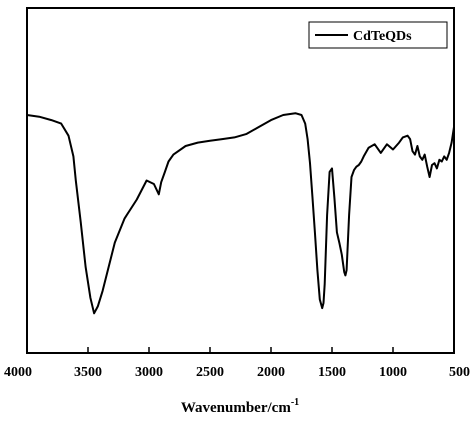 The width and height of the screenshot is (474, 424). Describe the element at coordinates (18, 372) in the screenshot. I see `x-tick-label: 4000` at that location.